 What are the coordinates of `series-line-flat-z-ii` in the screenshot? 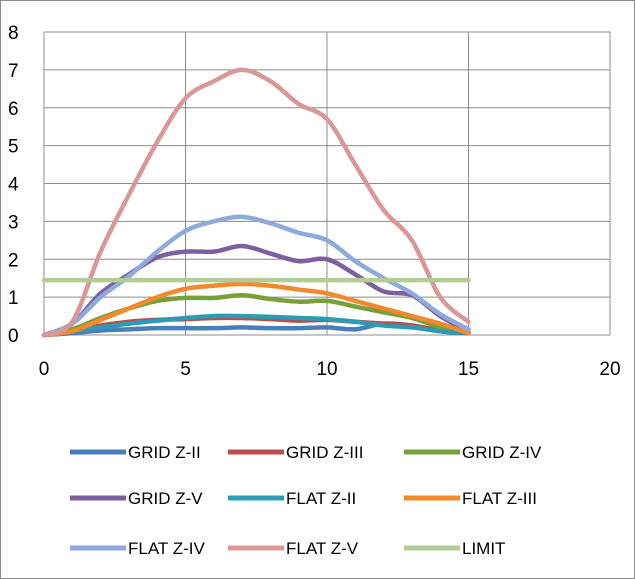 It's located at (256, 325).